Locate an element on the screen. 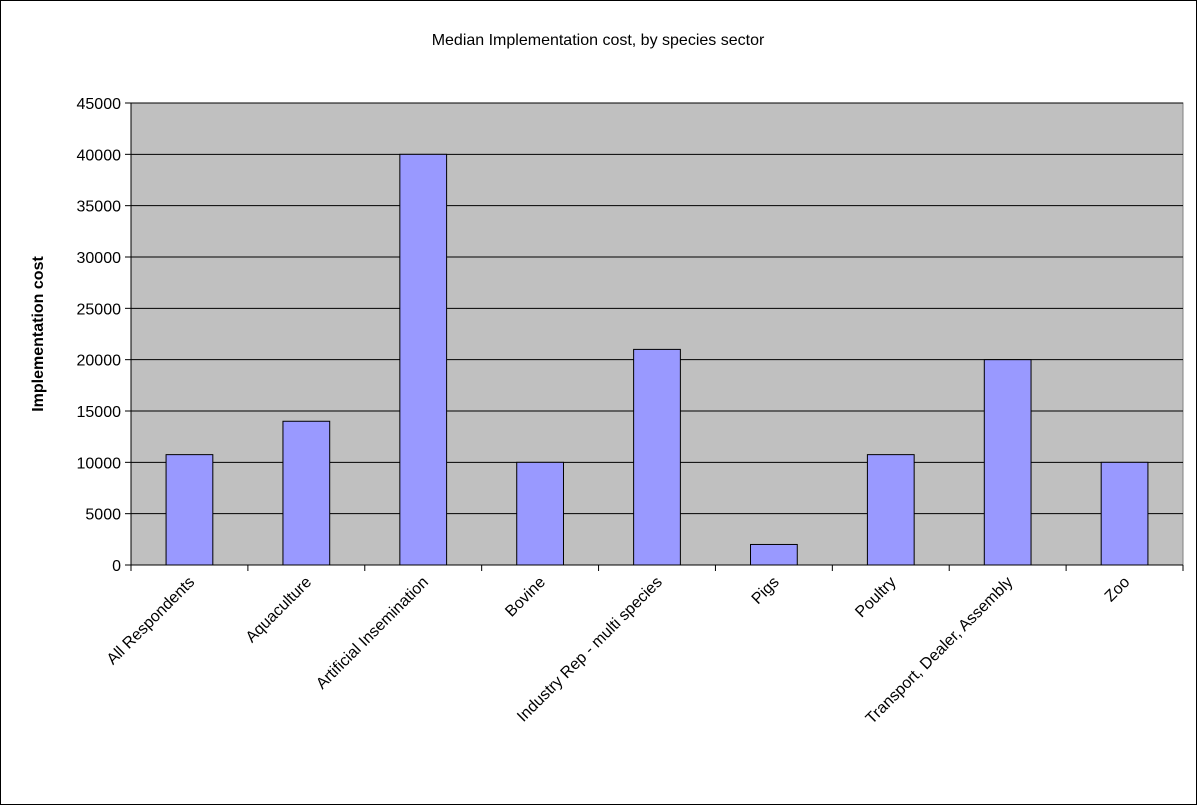 This screenshot has width=1197, height=805. y-tick-label: 40000 is located at coordinates (99, 155).